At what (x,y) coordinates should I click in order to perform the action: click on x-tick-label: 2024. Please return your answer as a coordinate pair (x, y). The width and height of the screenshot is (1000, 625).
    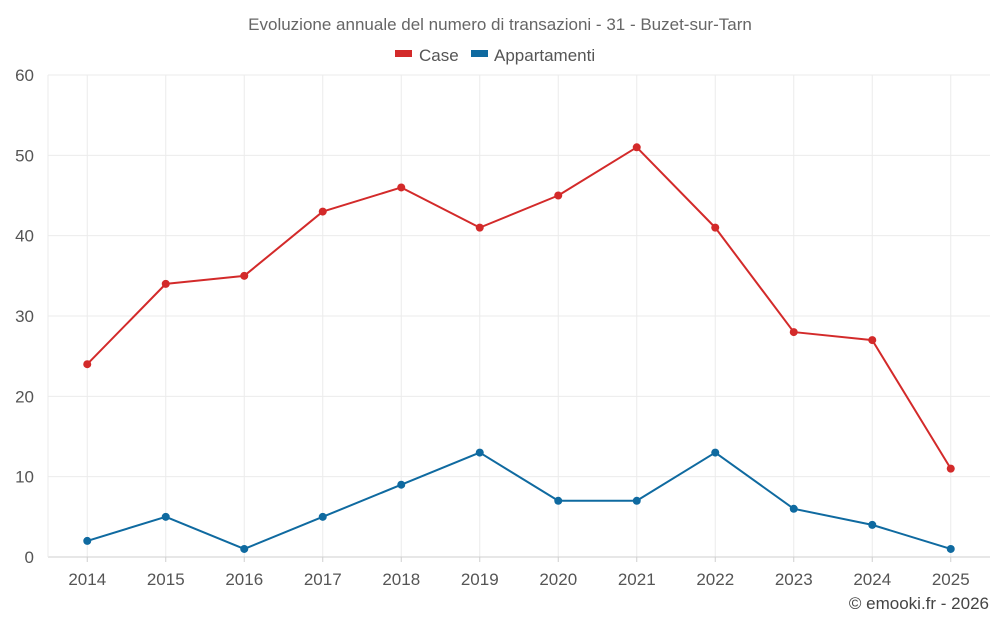
    Looking at the image, I should click on (872, 579).